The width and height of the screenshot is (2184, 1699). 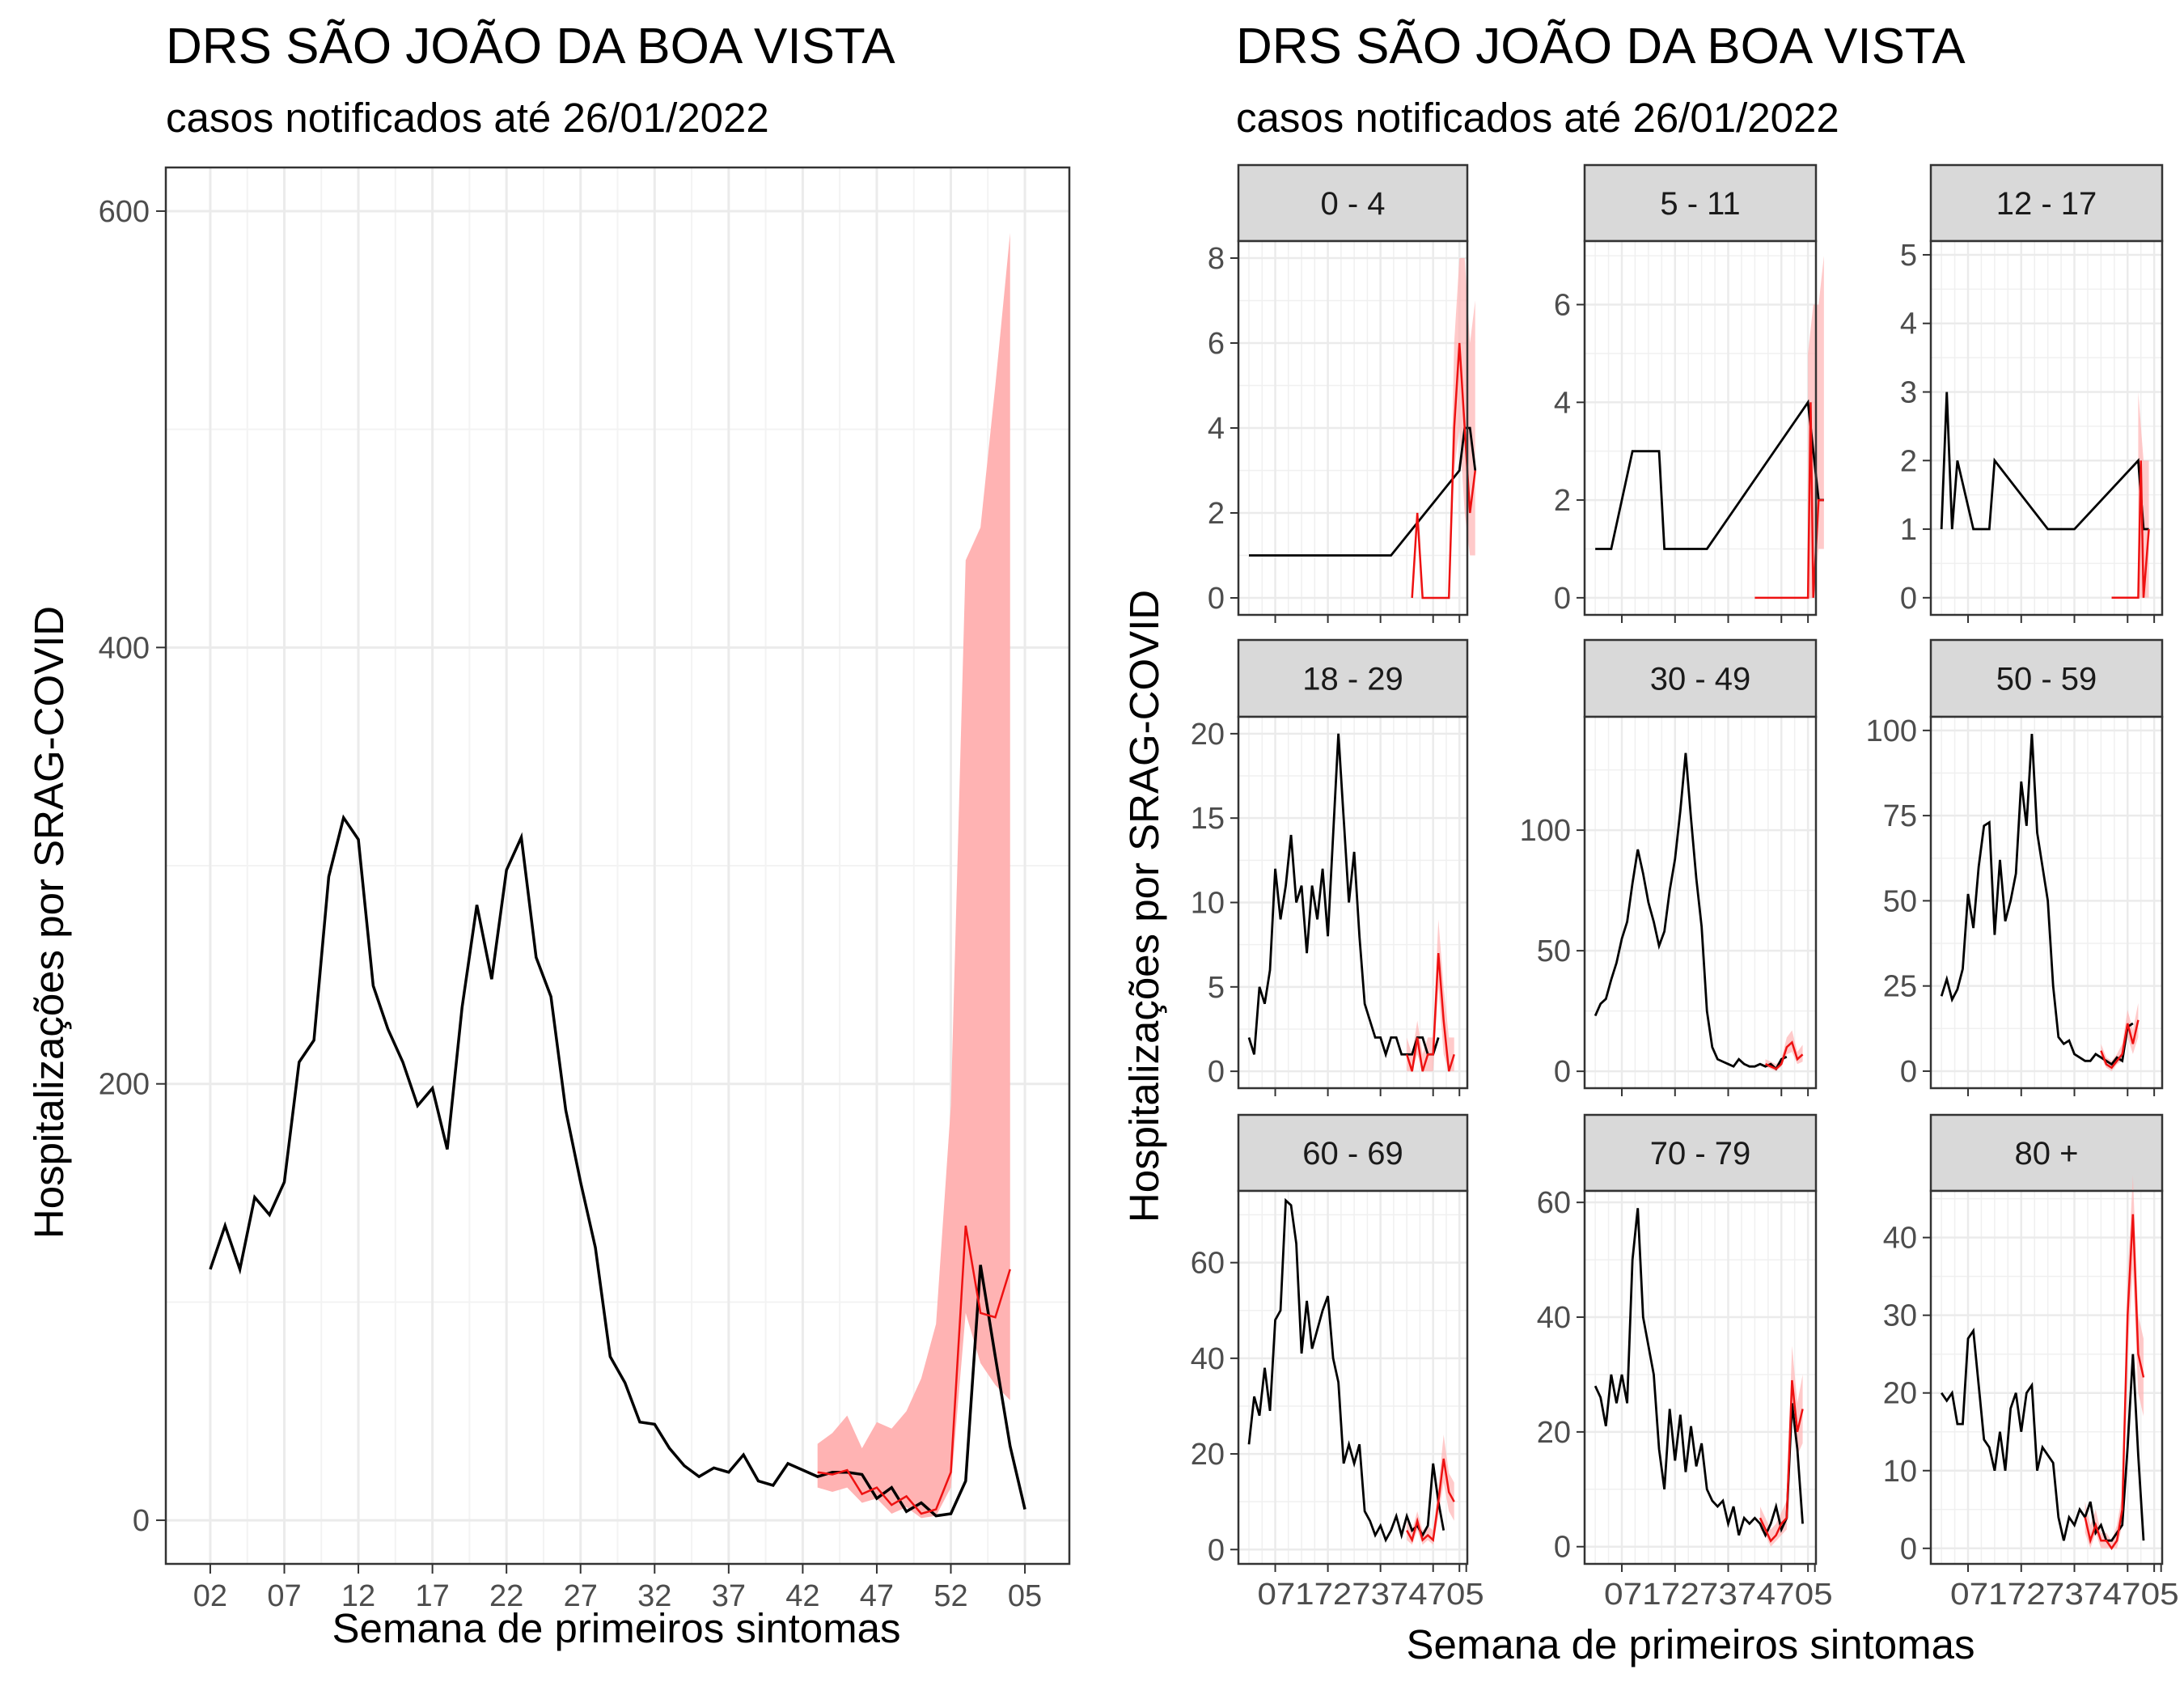 I want to click on facet-y-tick-label: 1, so click(x=1908, y=530).